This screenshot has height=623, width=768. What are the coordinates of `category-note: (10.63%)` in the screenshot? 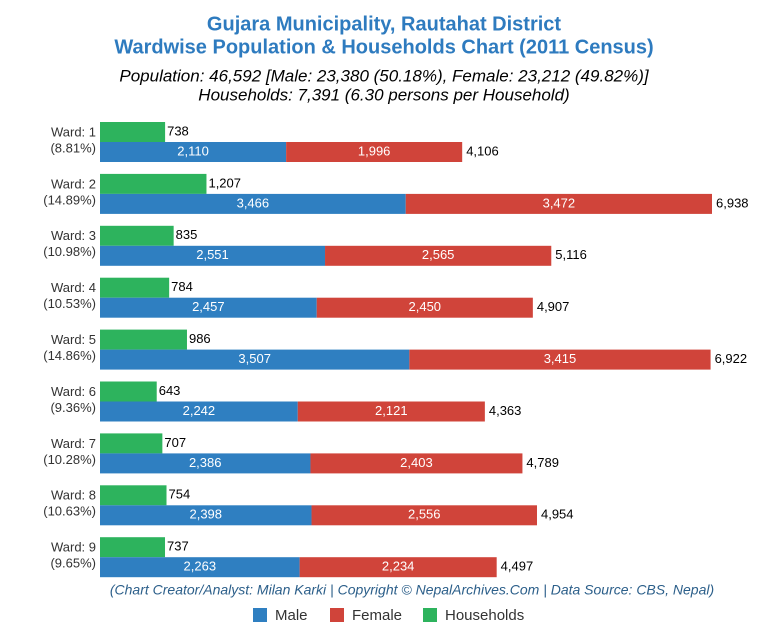 It's located at (69, 511).